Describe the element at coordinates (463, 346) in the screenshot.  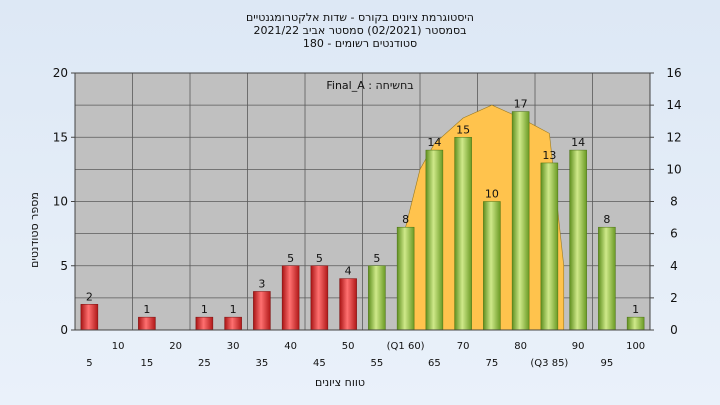
I see `x-tick-label: 70` at that location.